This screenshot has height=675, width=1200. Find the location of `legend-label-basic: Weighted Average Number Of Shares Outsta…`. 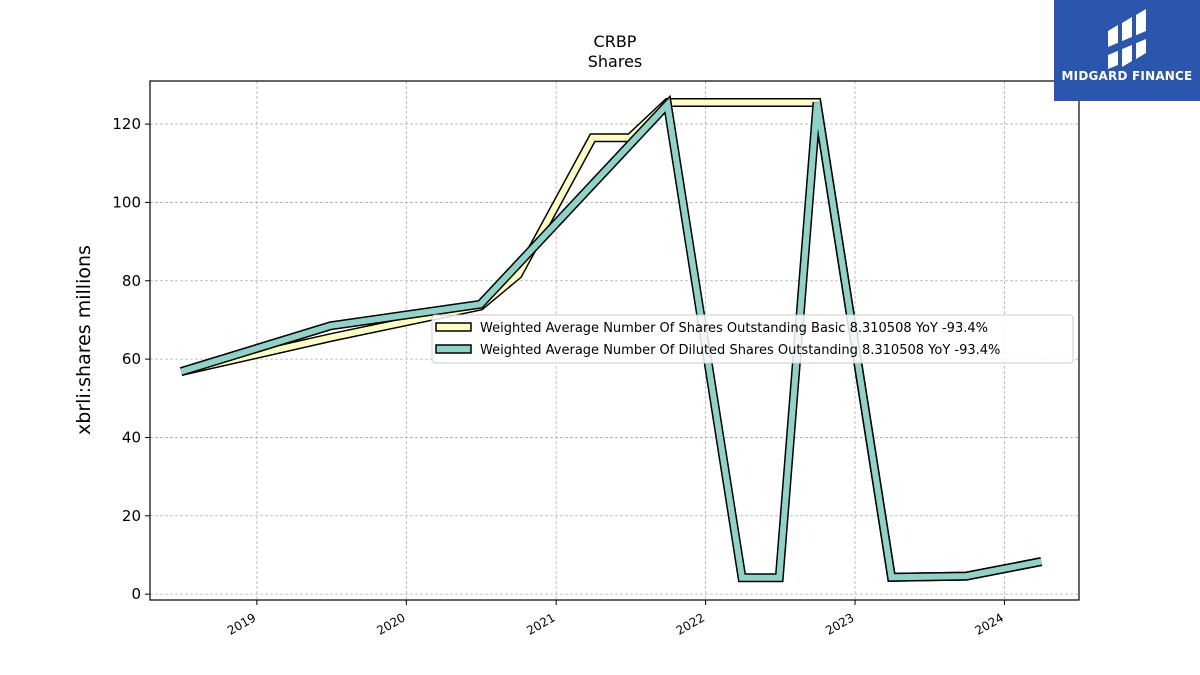

legend-label-basic: Weighted Average Number Of Shares Outsta… is located at coordinates (734, 328).